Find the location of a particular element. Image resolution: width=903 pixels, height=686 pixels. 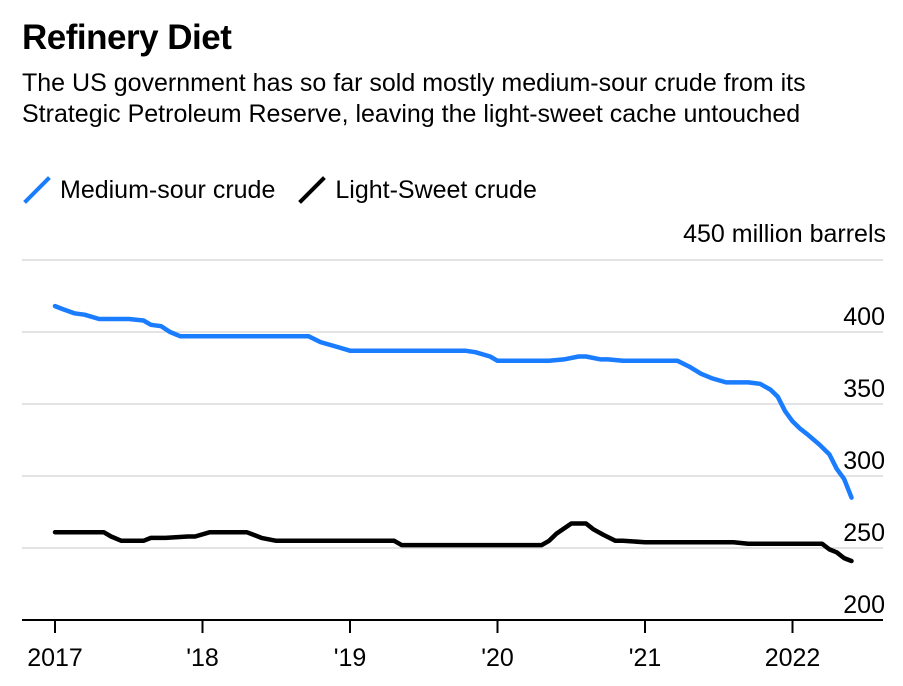

x-tick-label-2020: '20 is located at coordinates (497, 658).